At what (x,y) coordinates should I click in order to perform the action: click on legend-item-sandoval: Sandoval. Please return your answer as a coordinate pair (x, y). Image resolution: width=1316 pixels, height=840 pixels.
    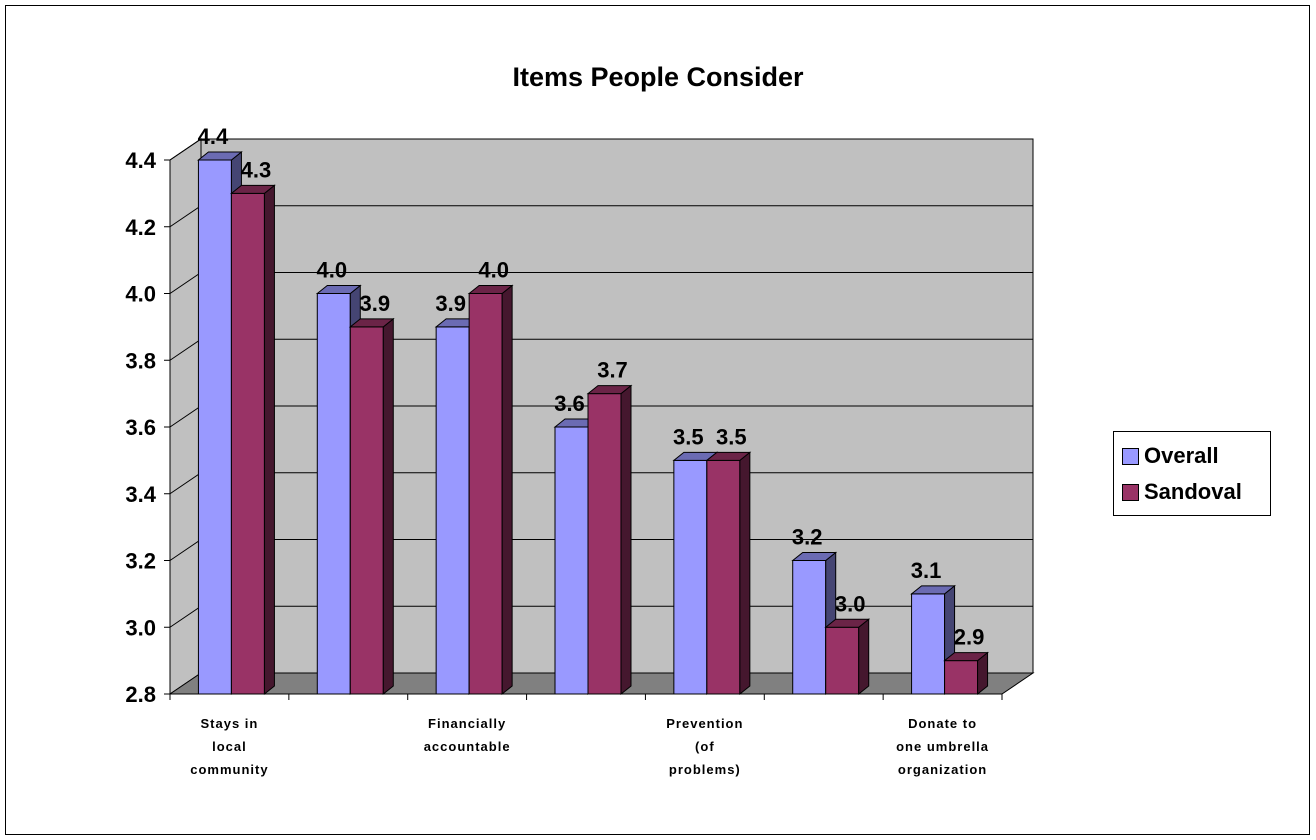
    Looking at the image, I should click on (1192, 492).